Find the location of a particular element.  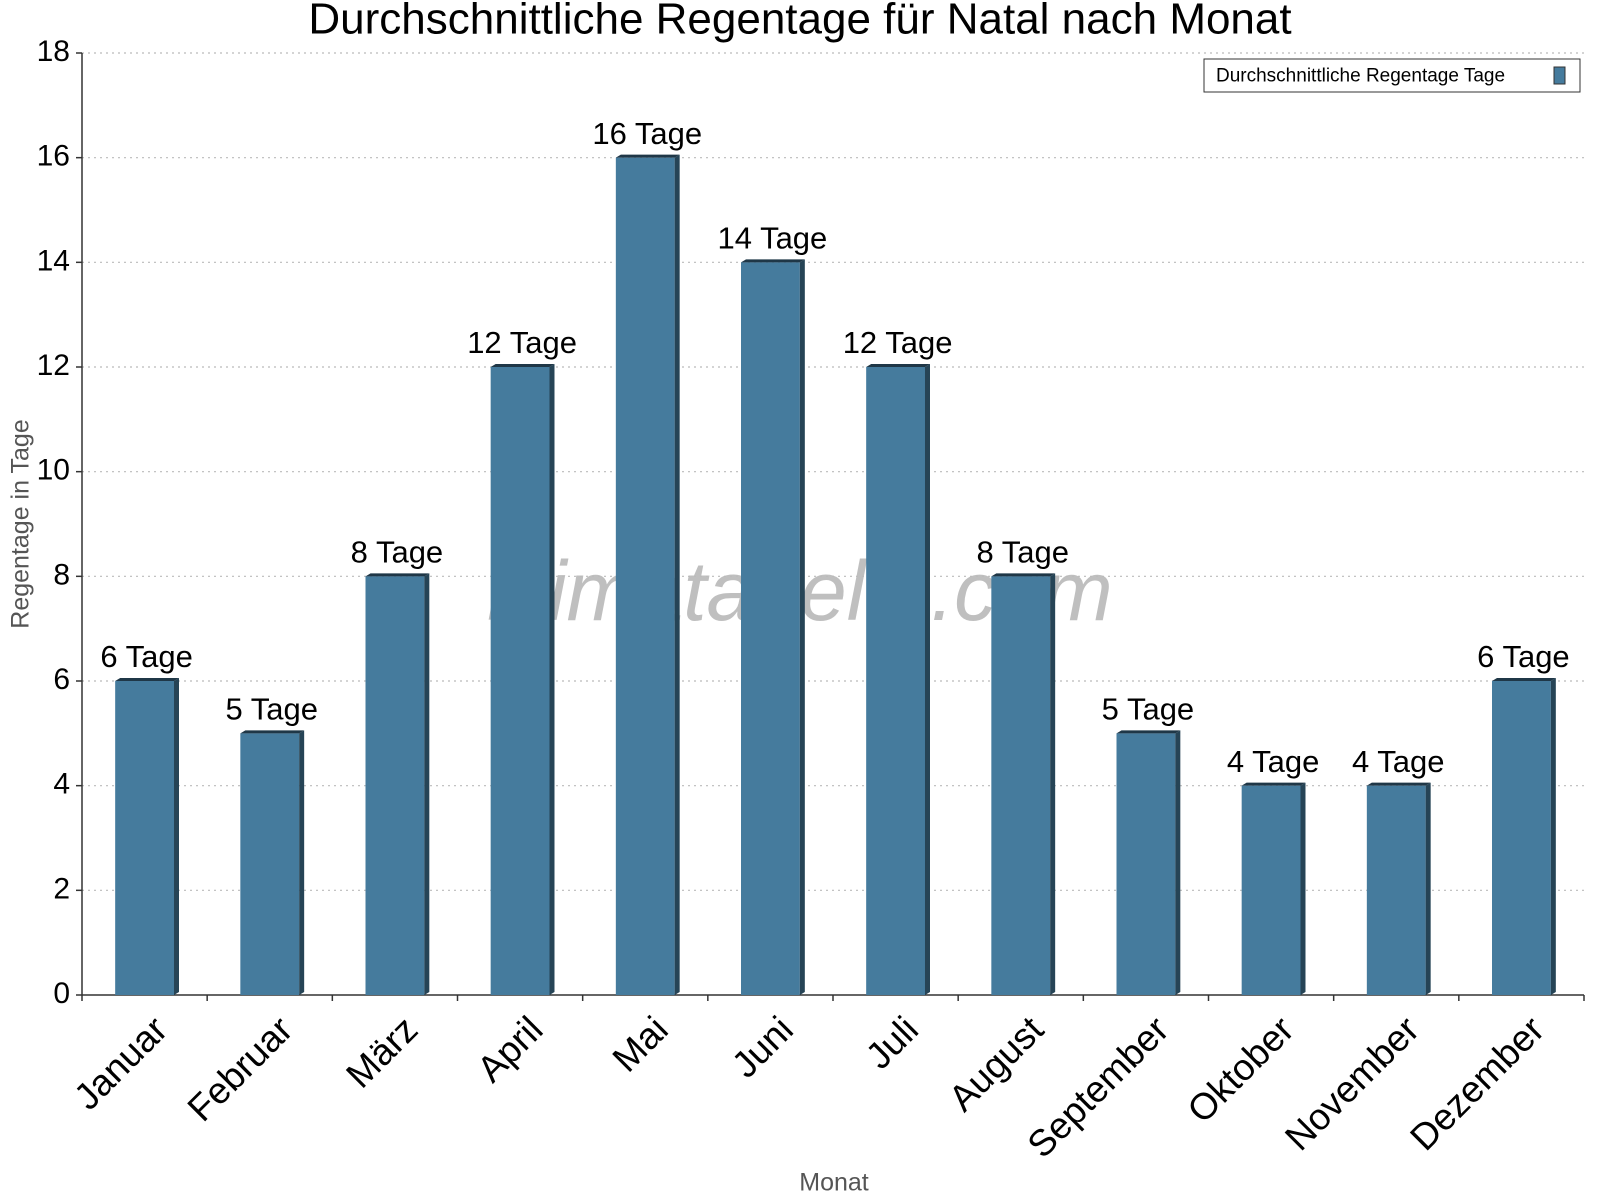

y-tick-label: 10 is located at coordinates (53, 470).